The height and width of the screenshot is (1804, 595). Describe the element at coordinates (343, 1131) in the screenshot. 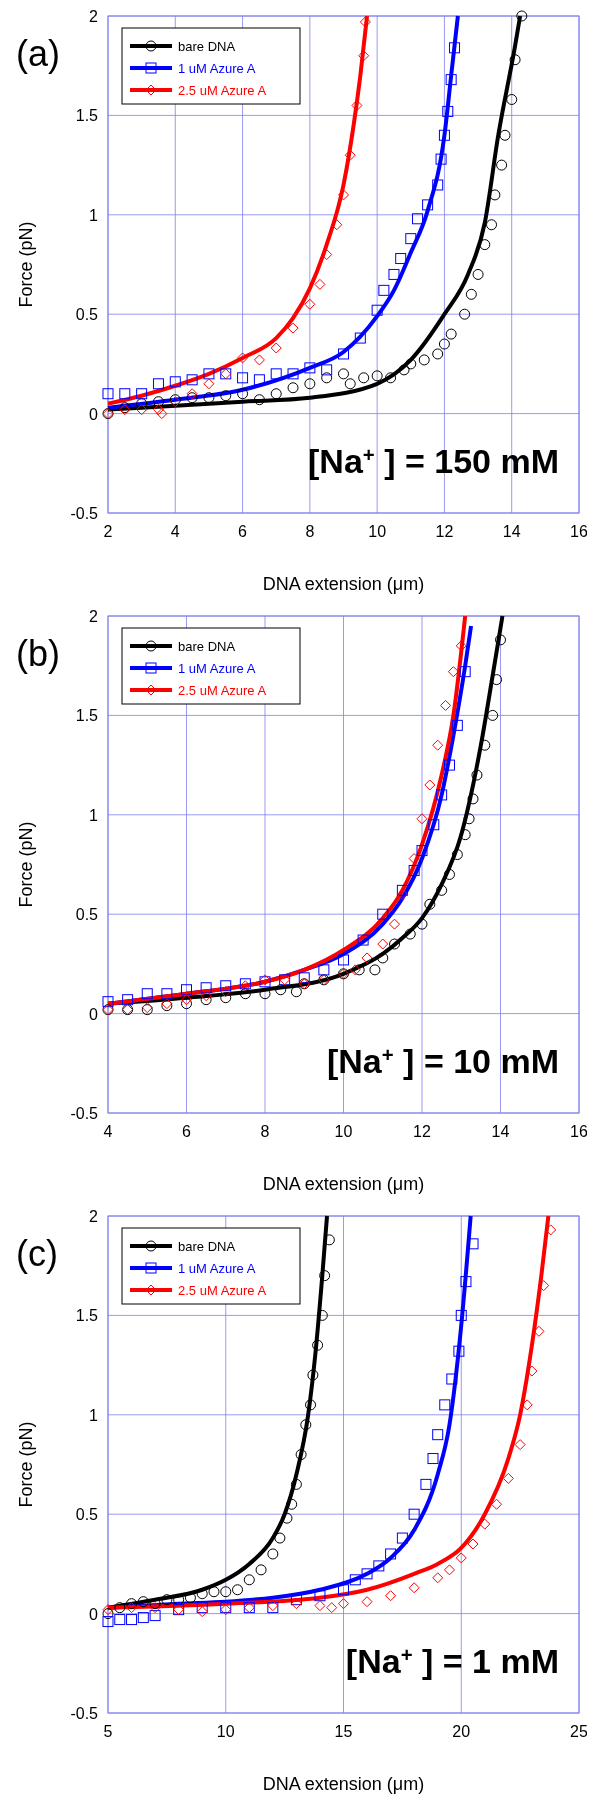

I see `x-tick-label: 10` at that location.